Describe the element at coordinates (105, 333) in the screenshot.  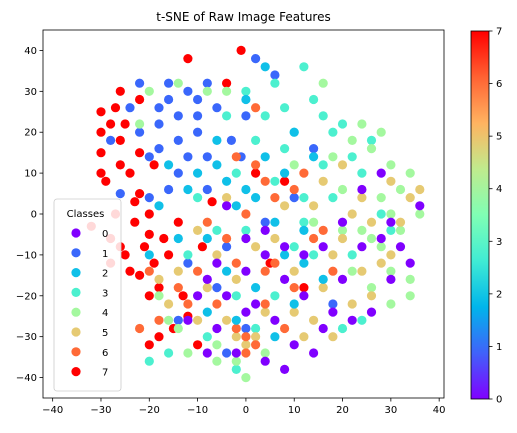
I see `legend-label-5: 5` at that location.